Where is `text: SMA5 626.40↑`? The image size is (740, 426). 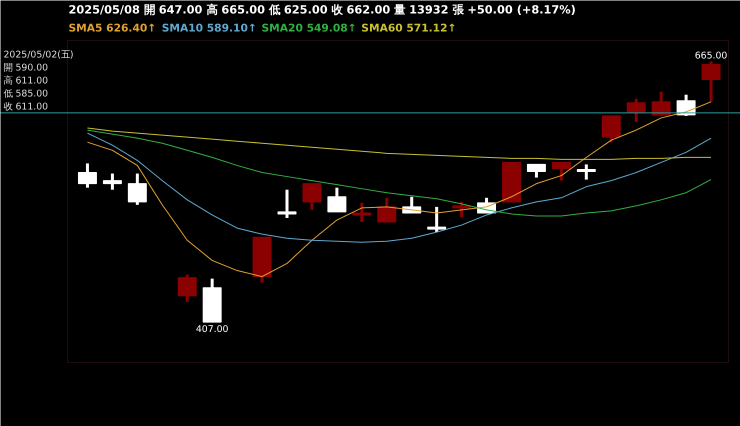
text: SMA5 626.40↑ is located at coordinates (112, 28).